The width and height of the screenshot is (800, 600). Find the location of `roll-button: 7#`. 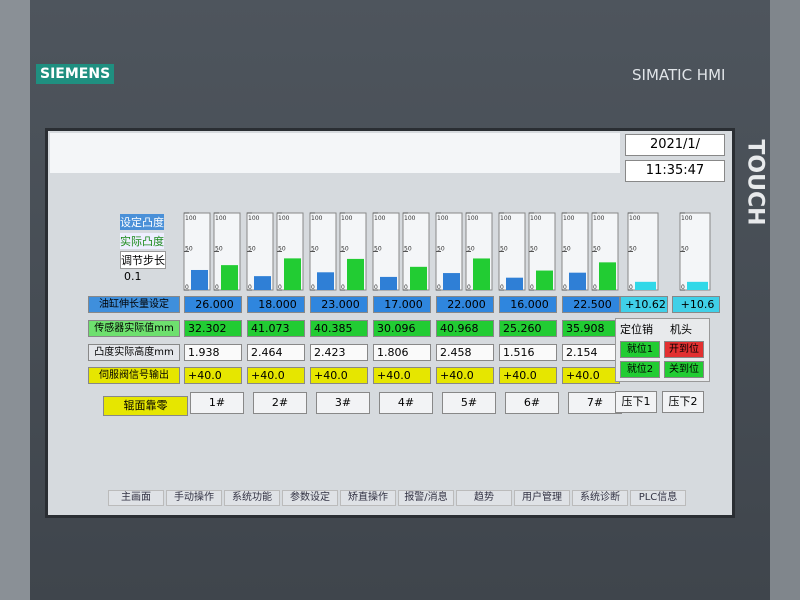

roll-button: 7# is located at coordinates (595, 403).